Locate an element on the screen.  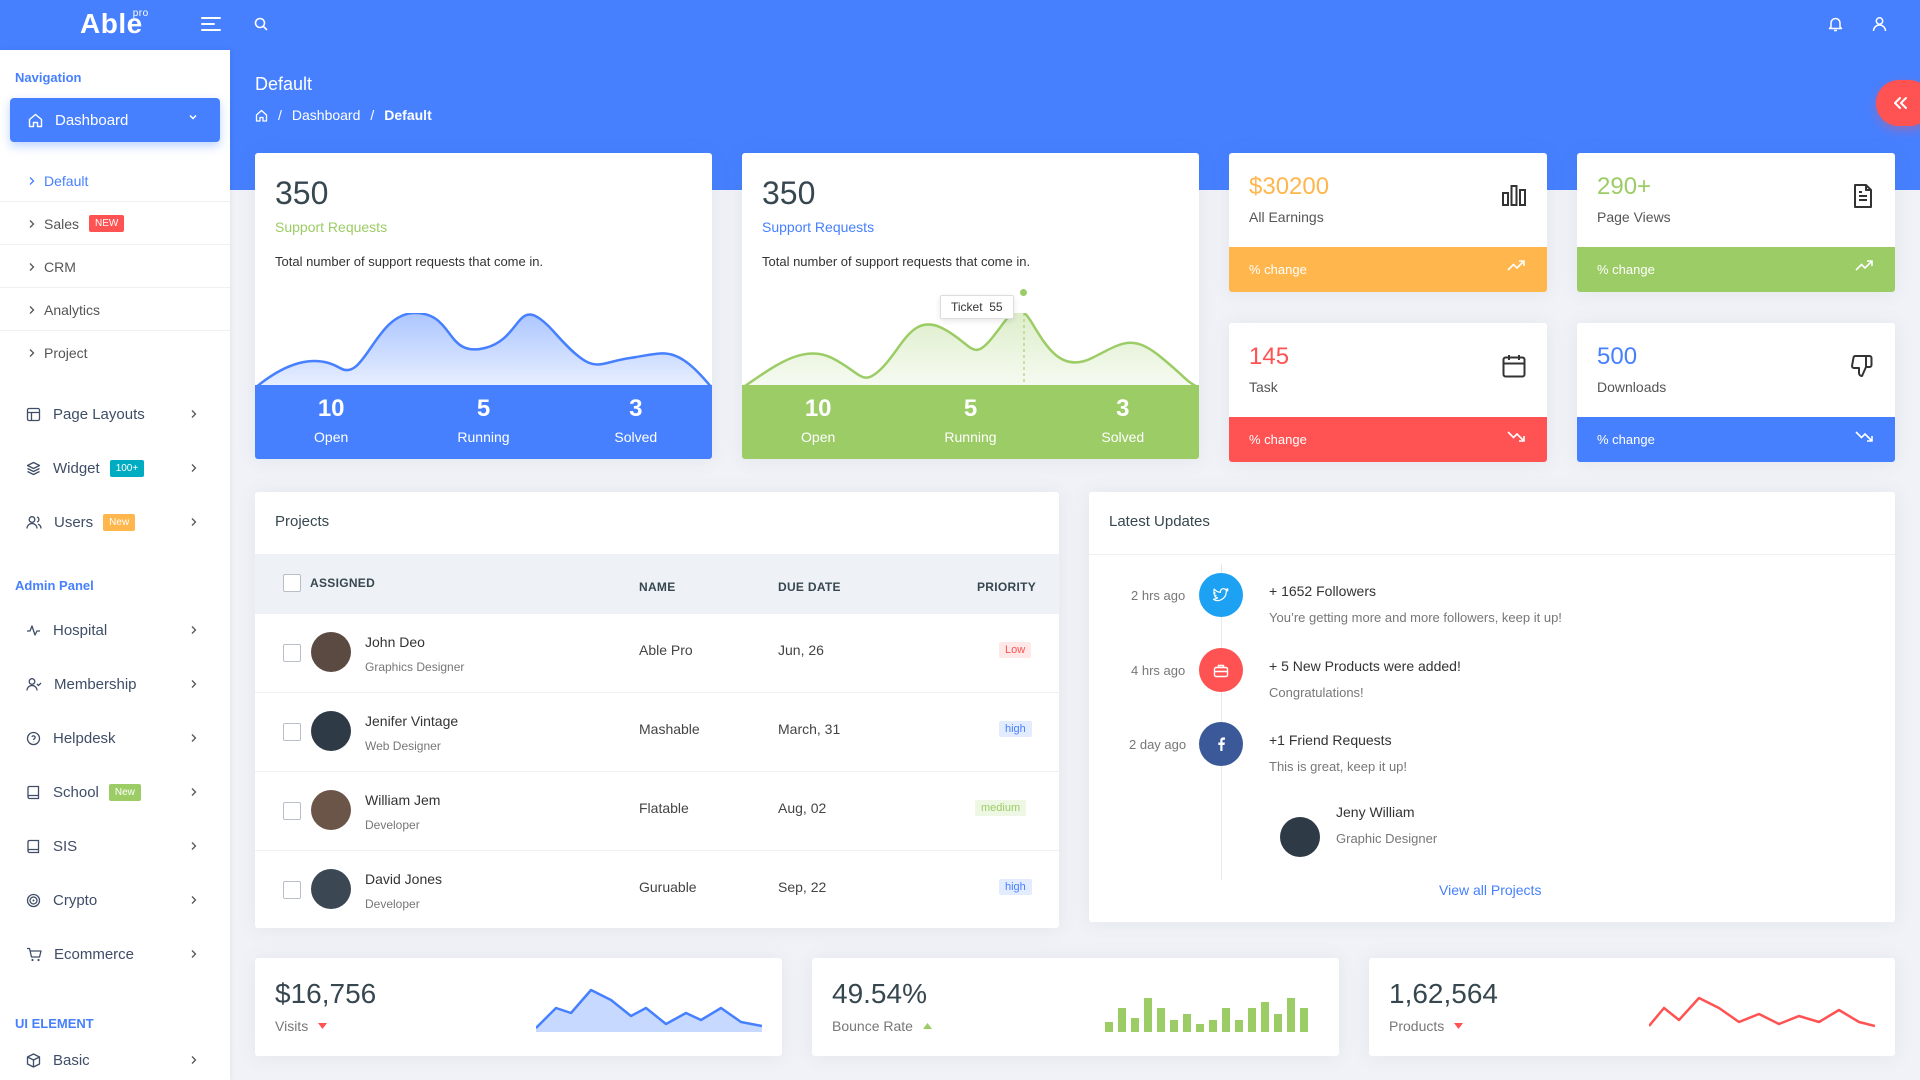
new-badge: New is located at coordinates (119, 522).